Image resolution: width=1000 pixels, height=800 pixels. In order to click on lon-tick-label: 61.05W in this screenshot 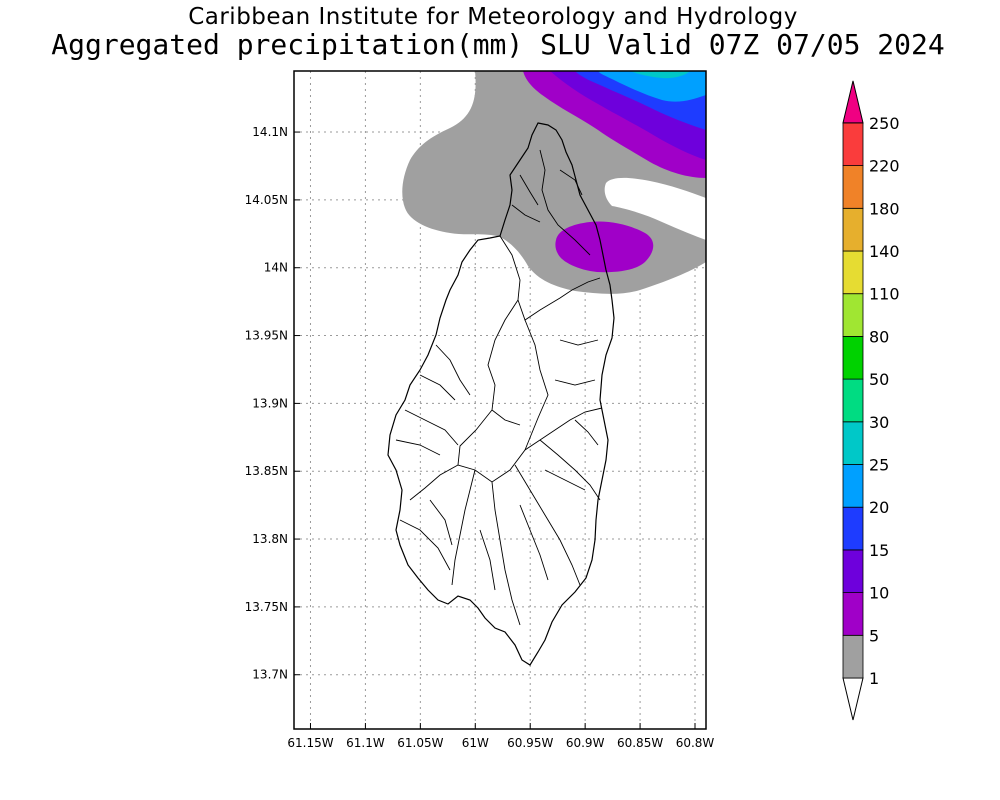, I will do `click(420, 743)`.